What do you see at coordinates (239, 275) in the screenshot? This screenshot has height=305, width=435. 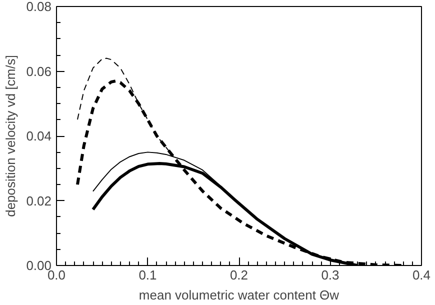 I see `x-tick-label: 0.2` at bounding box center [239, 275].